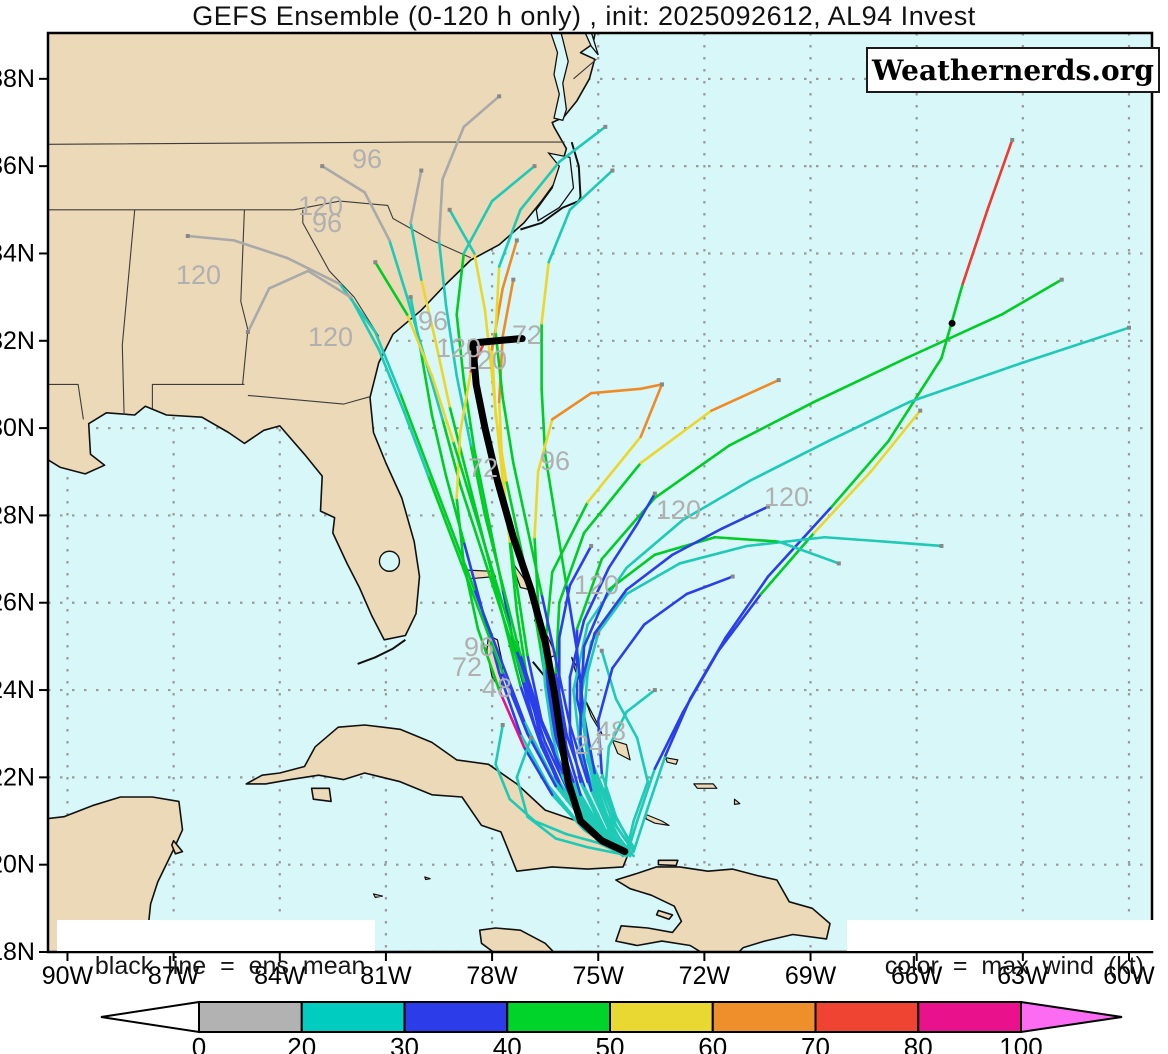  What do you see at coordinates (1020, 1043) in the screenshot?
I see `colorbar-label: 100` at bounding box center [1020, 1043].